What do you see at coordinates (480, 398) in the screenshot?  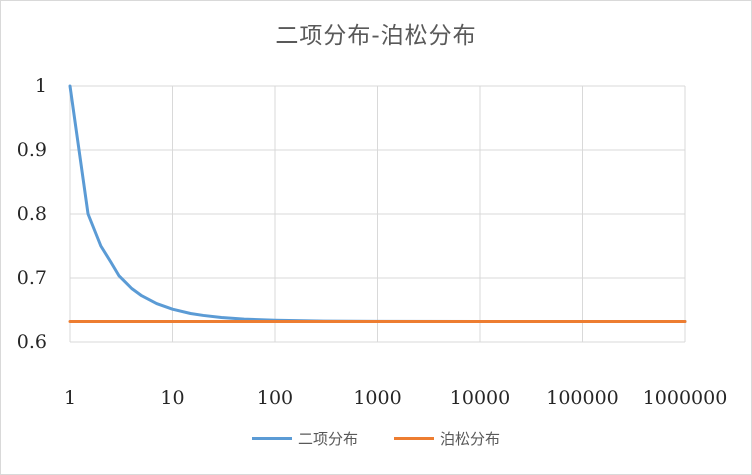 I see `x-tick-label: 10000` at bounding box center [480, 398].